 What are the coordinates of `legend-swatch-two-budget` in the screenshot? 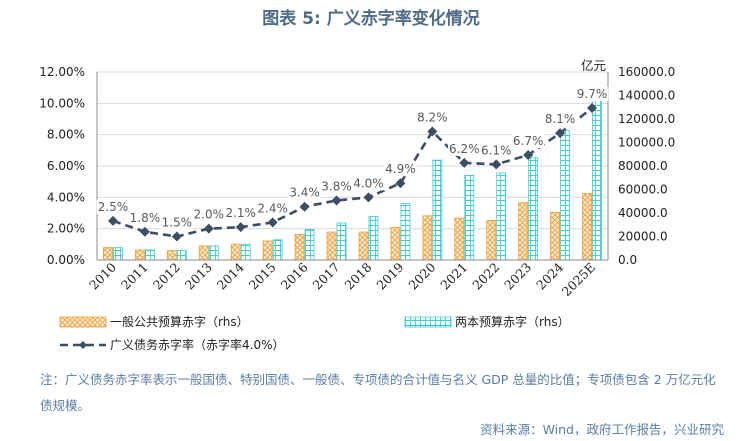 It's located at (428, 322).